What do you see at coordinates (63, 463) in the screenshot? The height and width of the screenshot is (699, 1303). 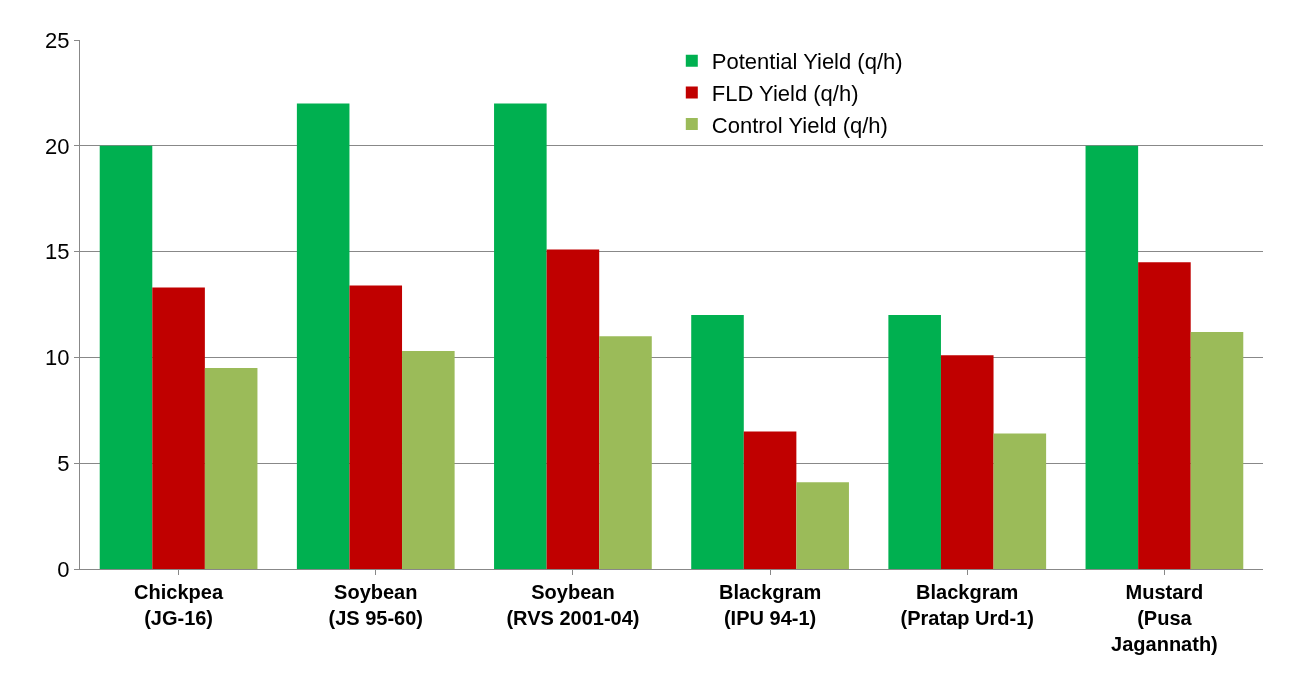 I see `y-tick-label: 5` at bounding box center [63, 463].